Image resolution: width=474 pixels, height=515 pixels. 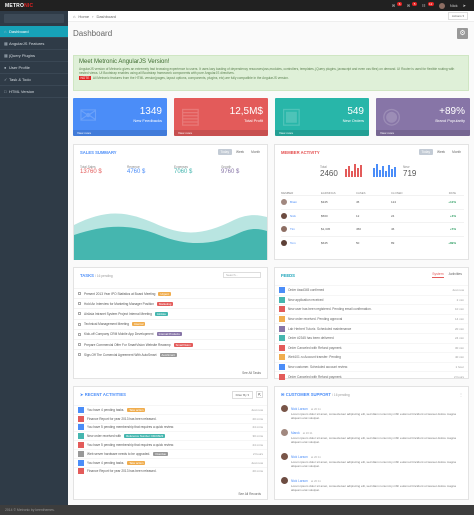 What do you see at coordinates (251, 373) in the screenshot?
I see `see-all-tasks-link: See All Tasks` at bounding box center [251, 373].